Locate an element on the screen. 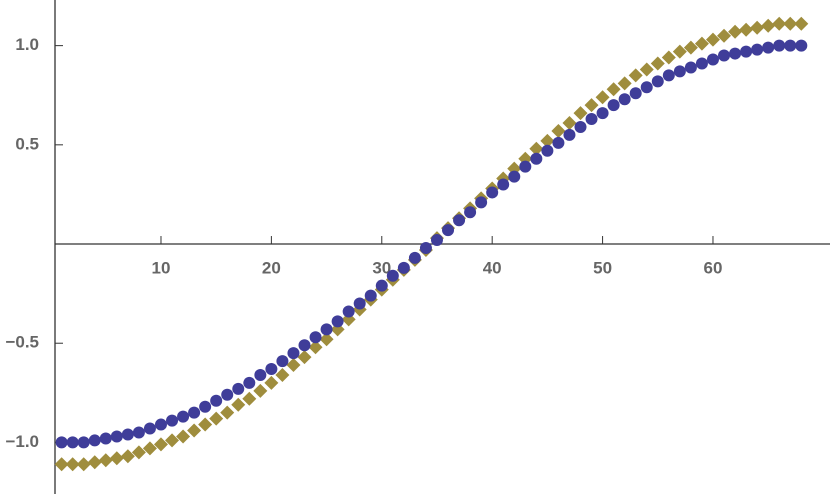 The width and height of the screenshot is (830, 494). y-tick-label: 0.5 is located at coordinates (27, 143).